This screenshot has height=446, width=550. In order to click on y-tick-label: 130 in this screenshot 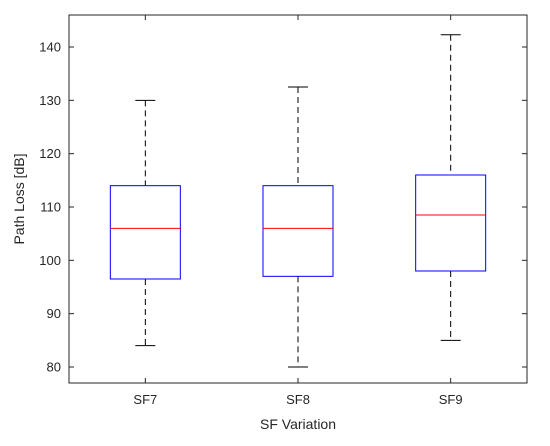, I will do `click(50, 100)`.